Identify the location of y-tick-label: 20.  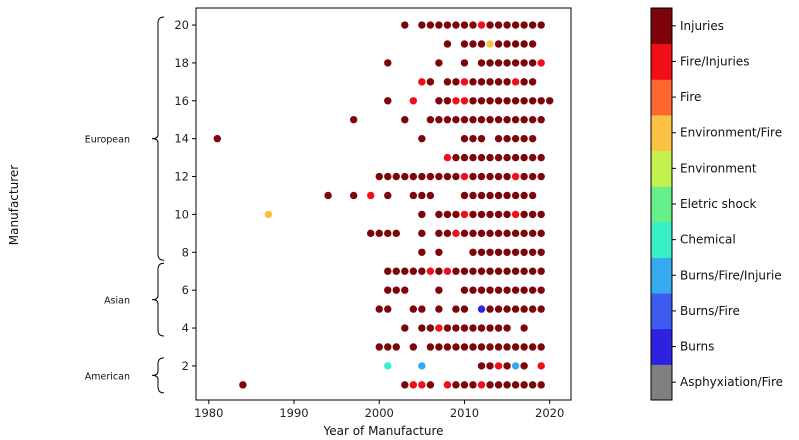
(181, 25).